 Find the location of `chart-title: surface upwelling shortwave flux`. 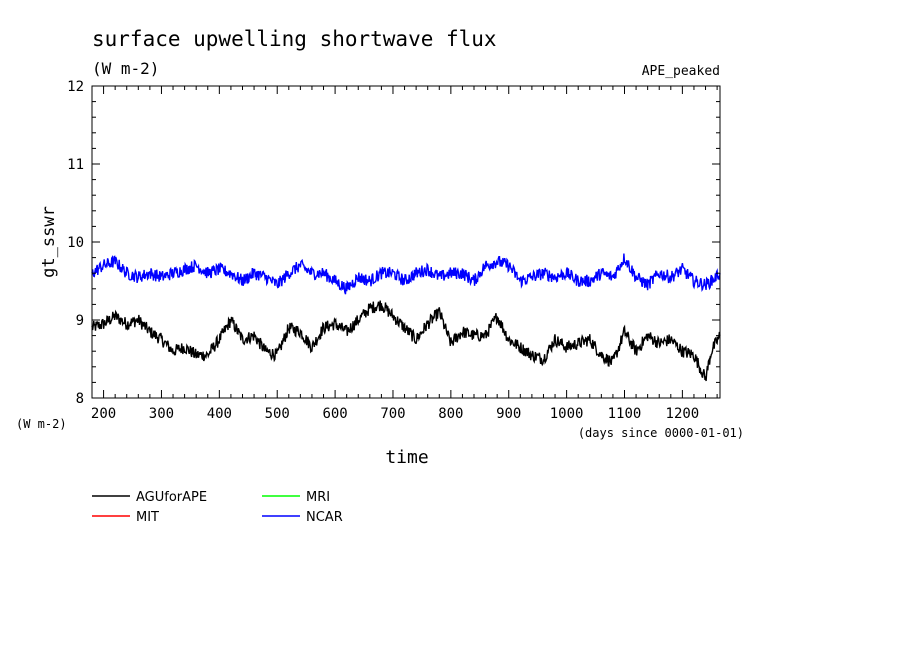

chart-title: surface upwelling shortwave flux is located at coordinates (294, 39).